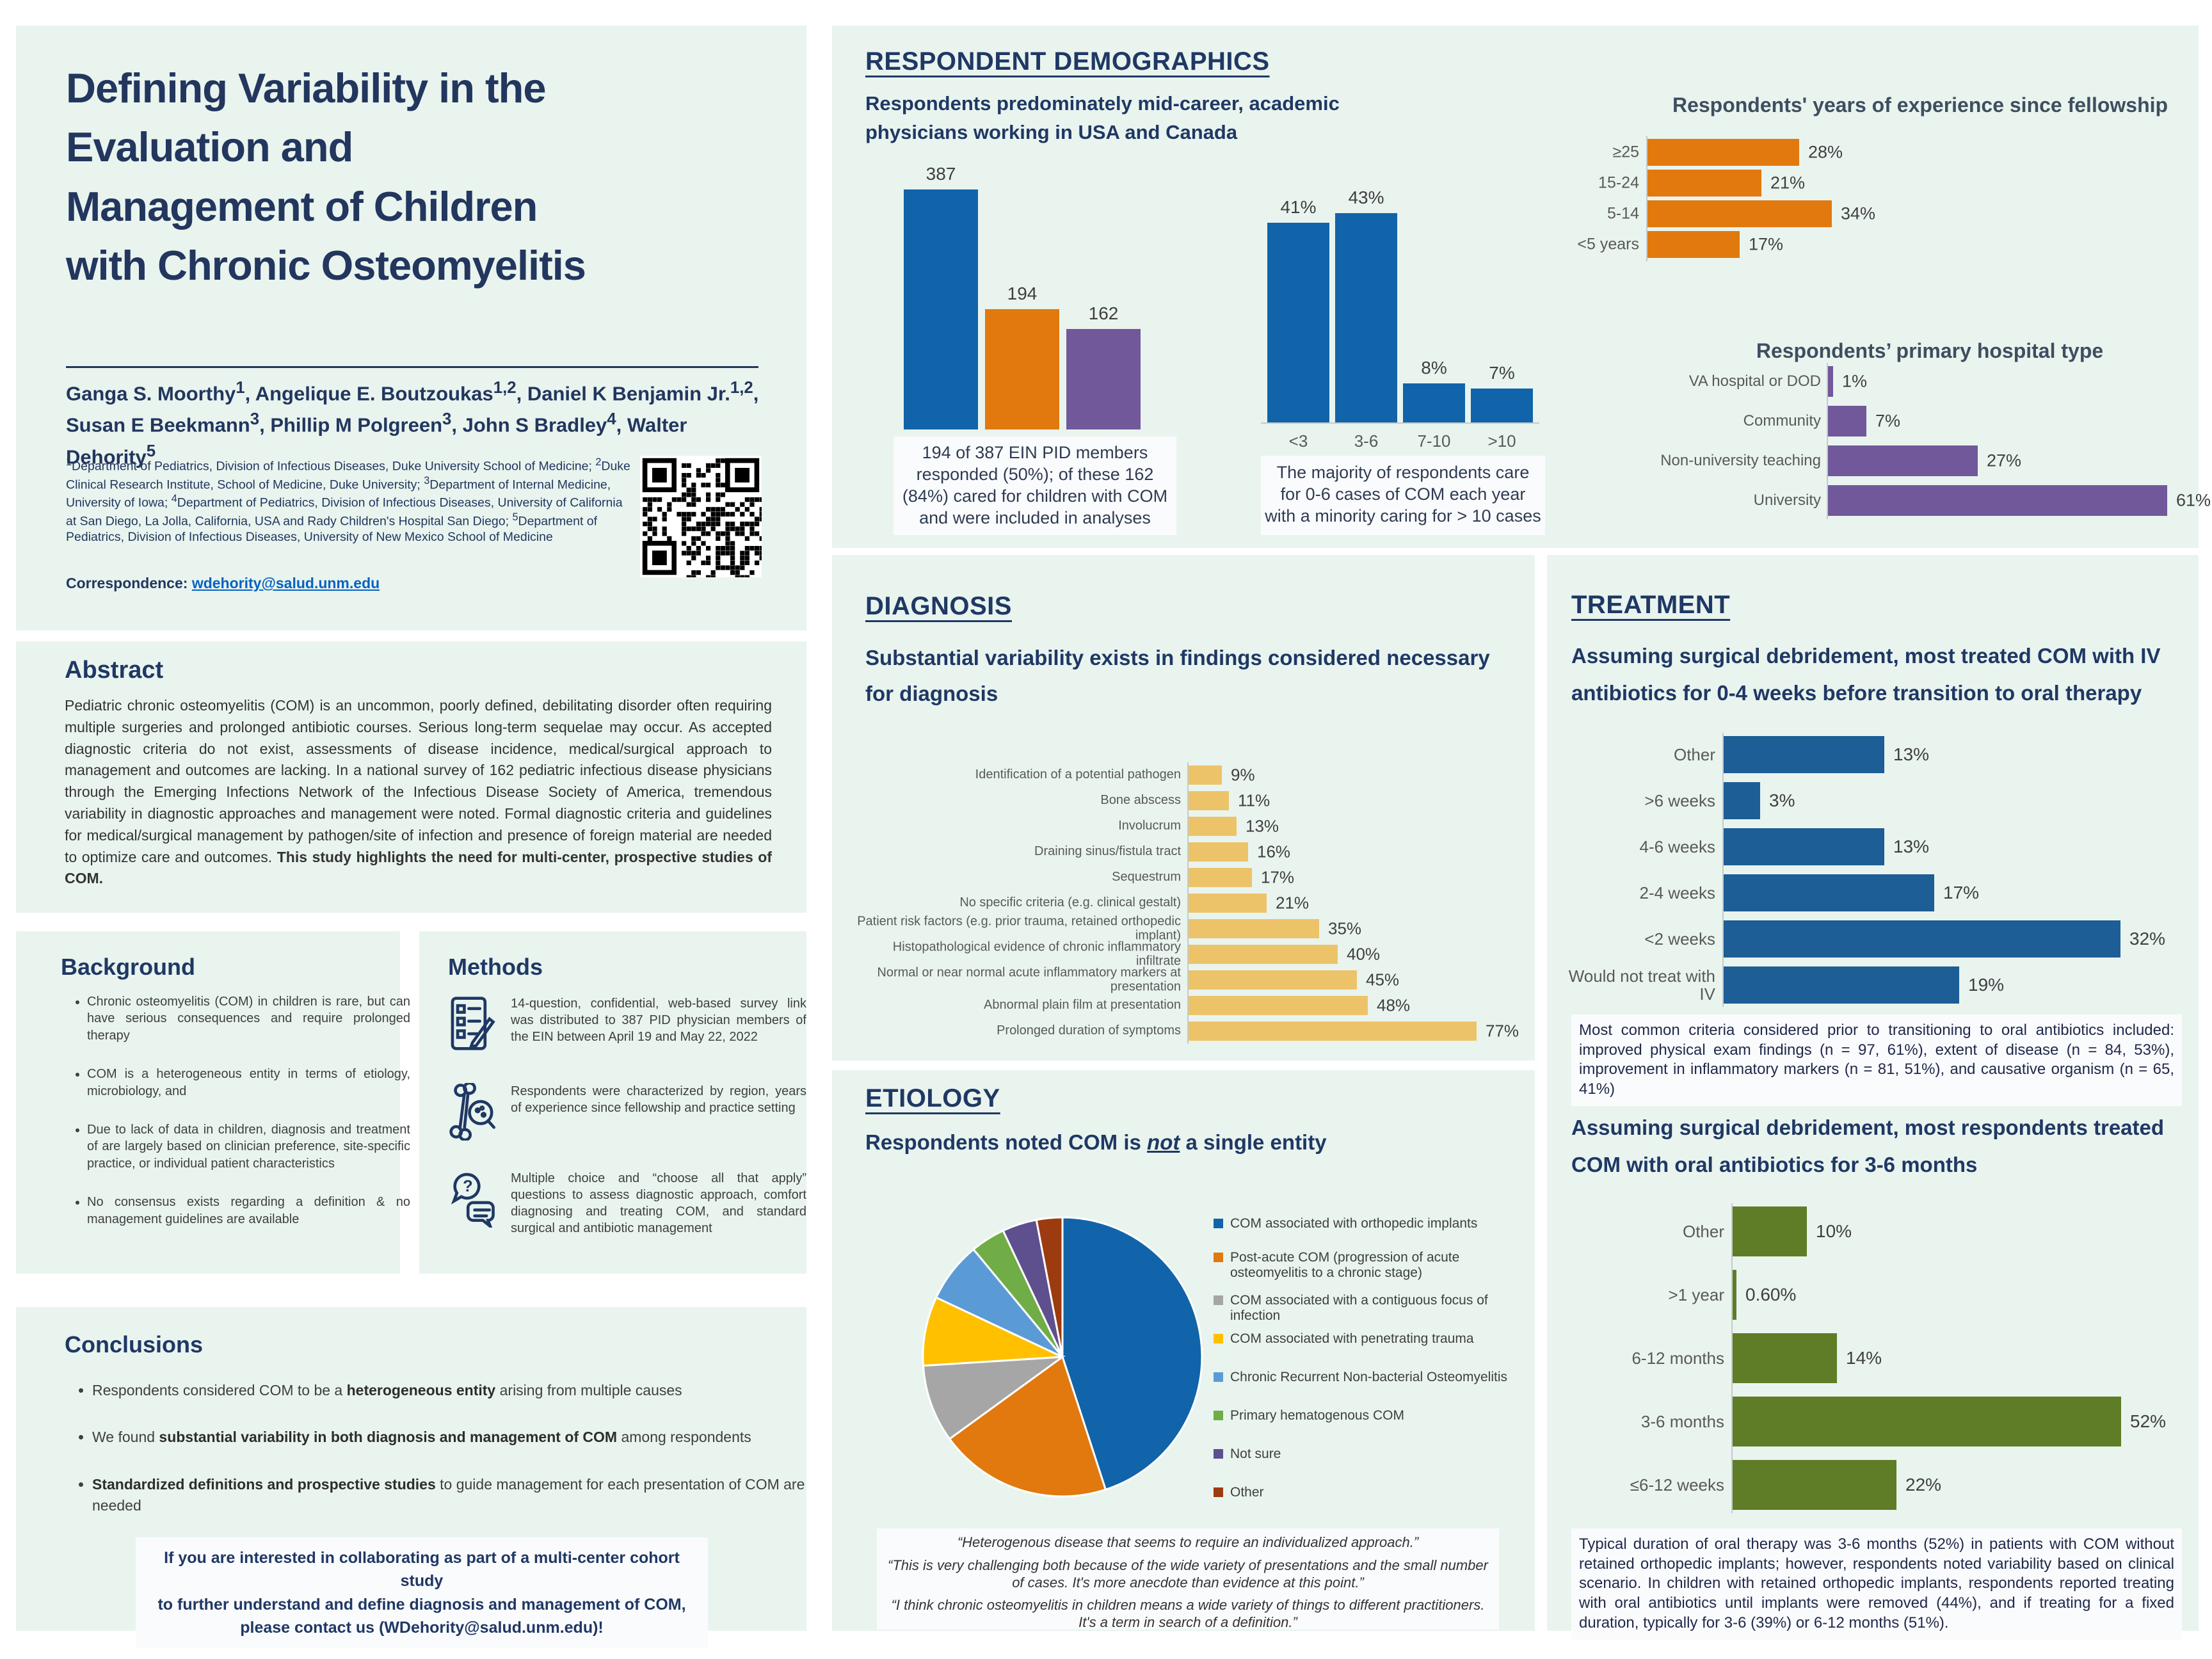  Describe the element at coordinates (1923, 1485) in the screenshot. I see `value-label: 22%` at that location.